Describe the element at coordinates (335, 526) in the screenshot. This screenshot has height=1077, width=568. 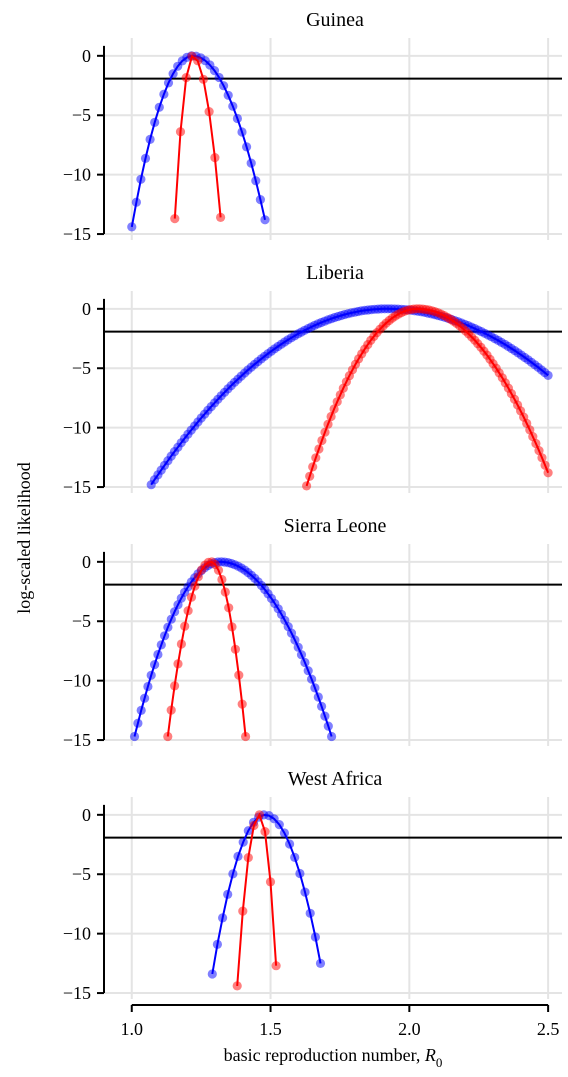
I see `panel-title: Sierra Leone` at that location.